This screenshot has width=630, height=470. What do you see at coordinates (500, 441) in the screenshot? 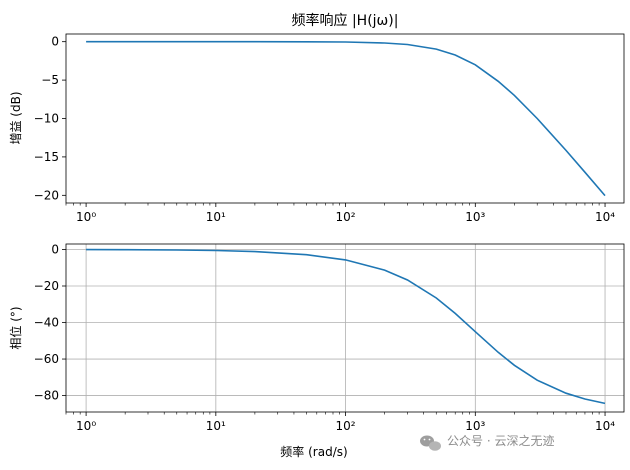
I see `watermark-text: 公众号 · 云深之无迹` at bounding box center [500, 441].